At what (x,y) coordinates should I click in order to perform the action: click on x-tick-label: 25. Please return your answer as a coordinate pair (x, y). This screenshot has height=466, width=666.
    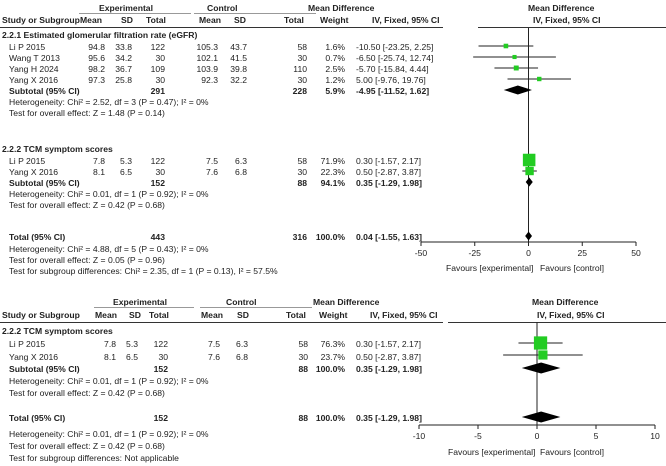
    Looking at the image, I should click on (582, 253).